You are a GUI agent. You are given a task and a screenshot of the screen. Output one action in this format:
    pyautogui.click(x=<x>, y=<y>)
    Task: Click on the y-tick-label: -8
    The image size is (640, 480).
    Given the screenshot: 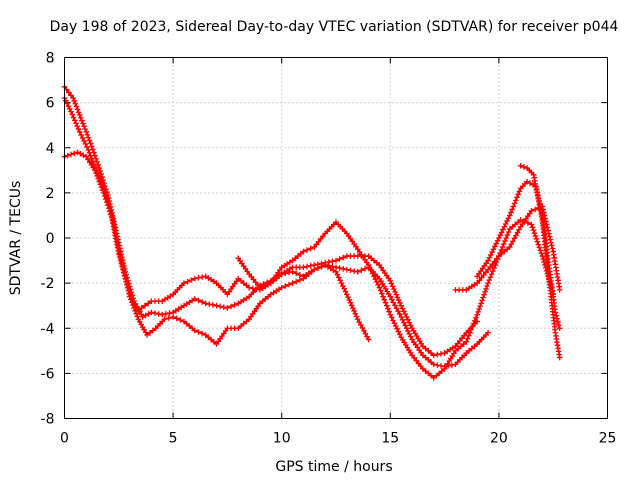 What is the action you would take?
    pyautogui.click(x=48, y=420)
    